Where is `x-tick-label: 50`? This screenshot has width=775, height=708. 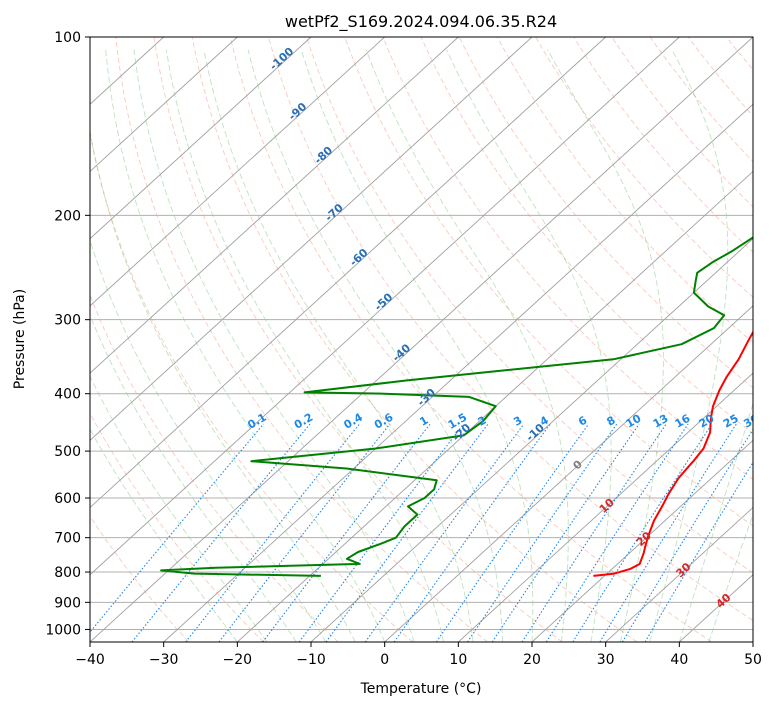 x-tick-label: 50 is located at coordinates (753, 660).